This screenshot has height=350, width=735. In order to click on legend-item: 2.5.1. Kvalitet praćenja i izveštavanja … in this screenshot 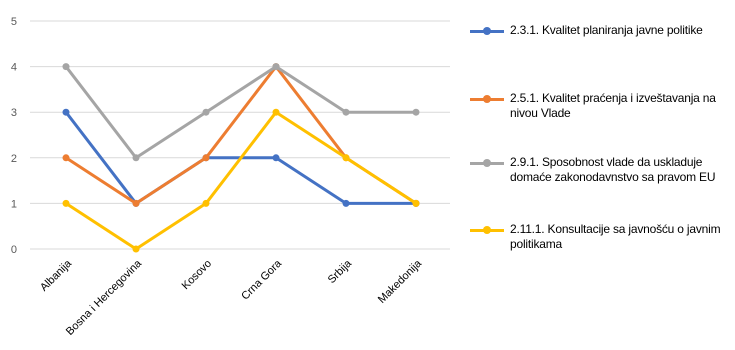, I will do `click(602, 106)`.